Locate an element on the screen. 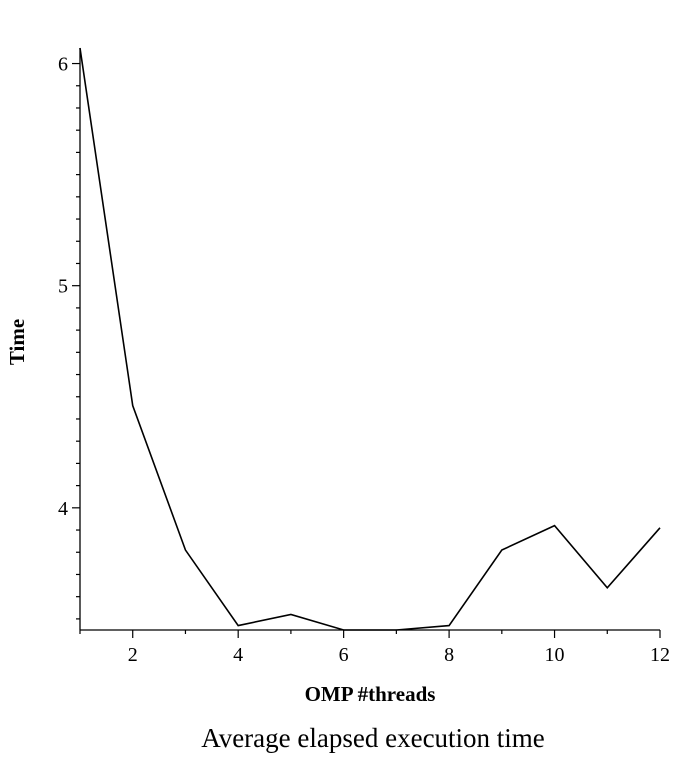 This screenshot has width=692, height=762. y-tick-label: 5 is located at coordinates (63, 287).